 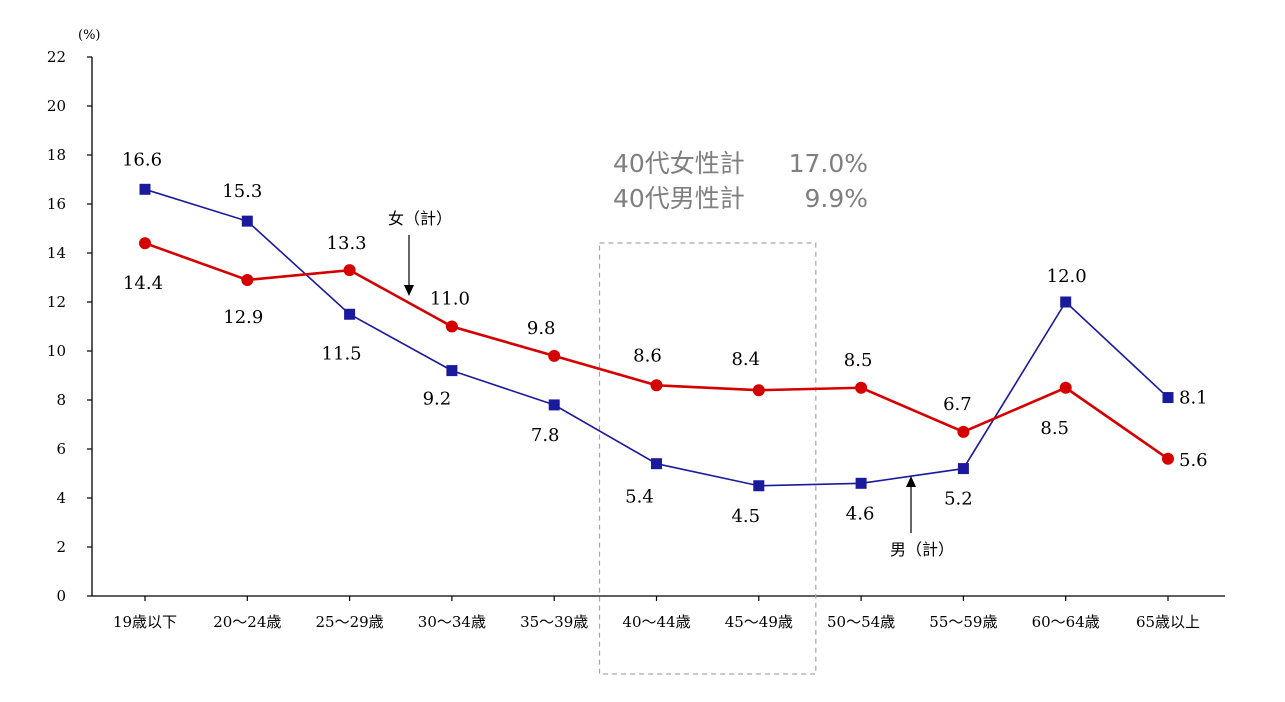 What do you see at coordinates (656, 622) in the screenshot?
I see `x-tick-label: 40～44歳` at bounding box center [656, 622].